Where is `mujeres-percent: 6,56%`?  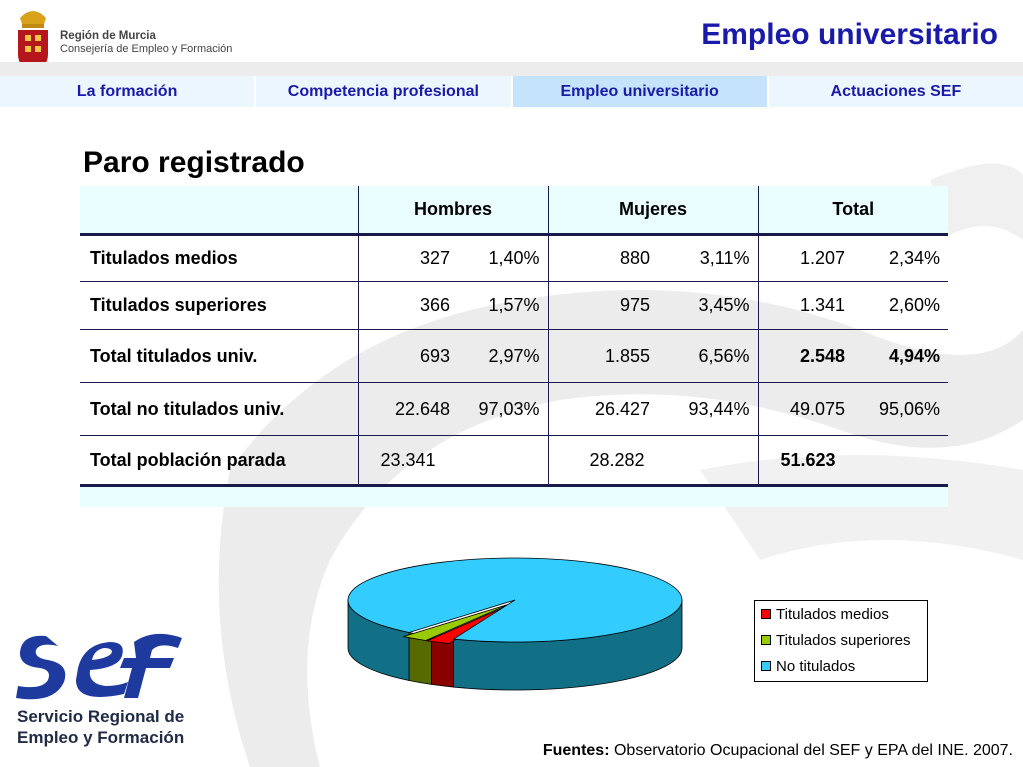 mujeres-percent: 6,56% is located at coordinates (708, 356).